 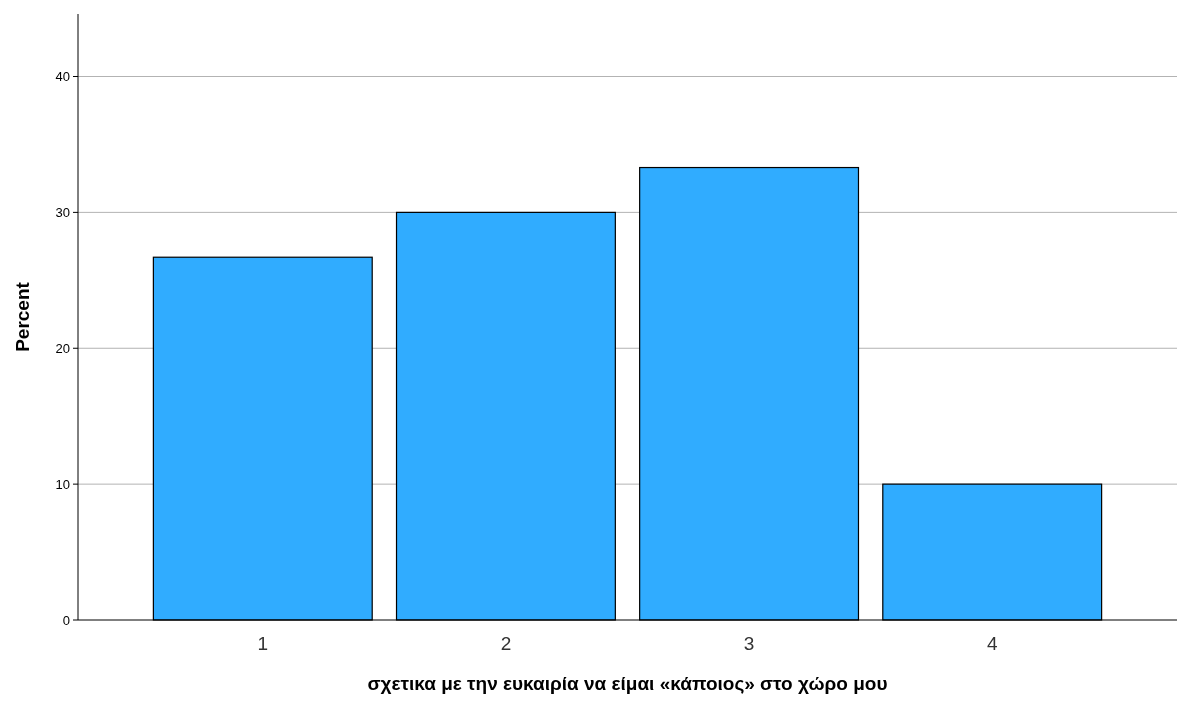 I want to click on y-tick-label: 20, so click(x=62, y=348).